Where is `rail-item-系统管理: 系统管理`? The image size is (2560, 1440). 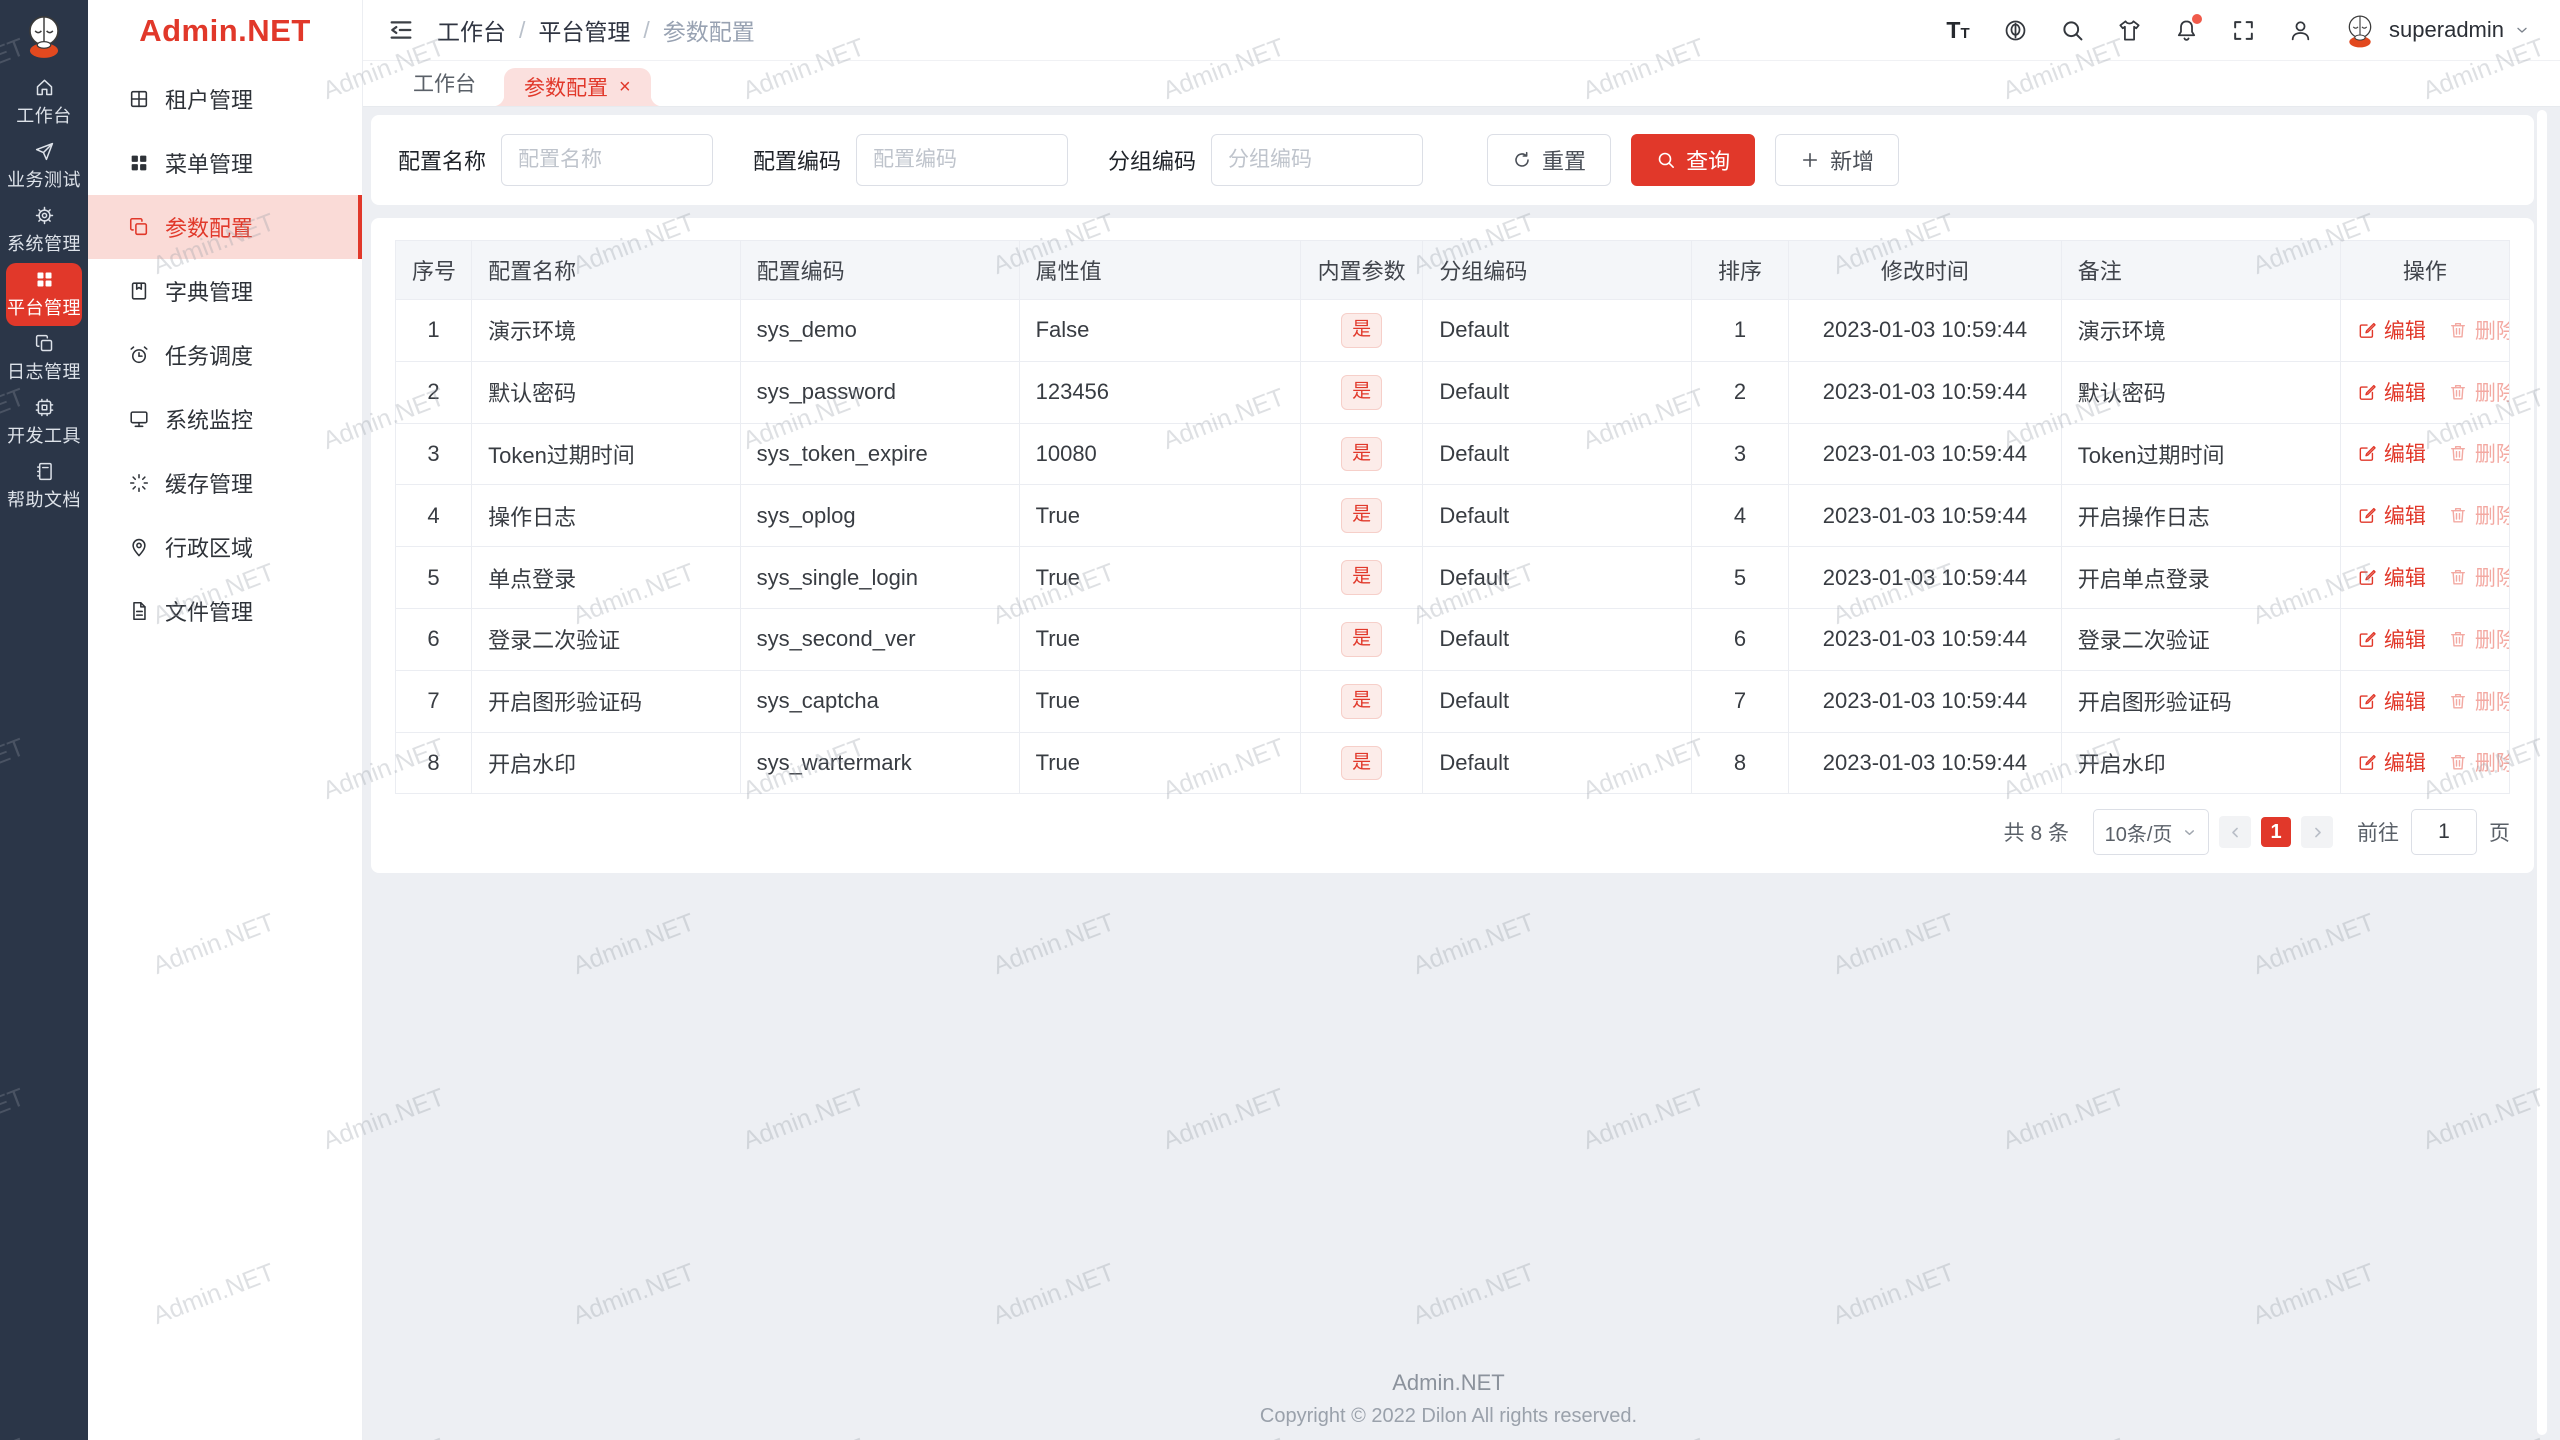
rail-item-系统管理: 系统管理 is located at coordinates (44, 230).